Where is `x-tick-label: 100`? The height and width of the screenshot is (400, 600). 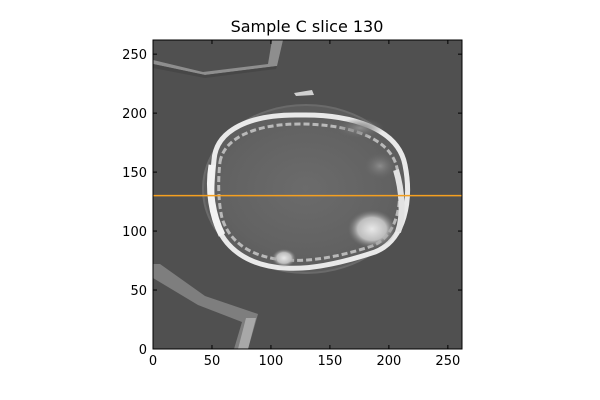
x-tick-label: 100 is located at coordinates (271, 361).